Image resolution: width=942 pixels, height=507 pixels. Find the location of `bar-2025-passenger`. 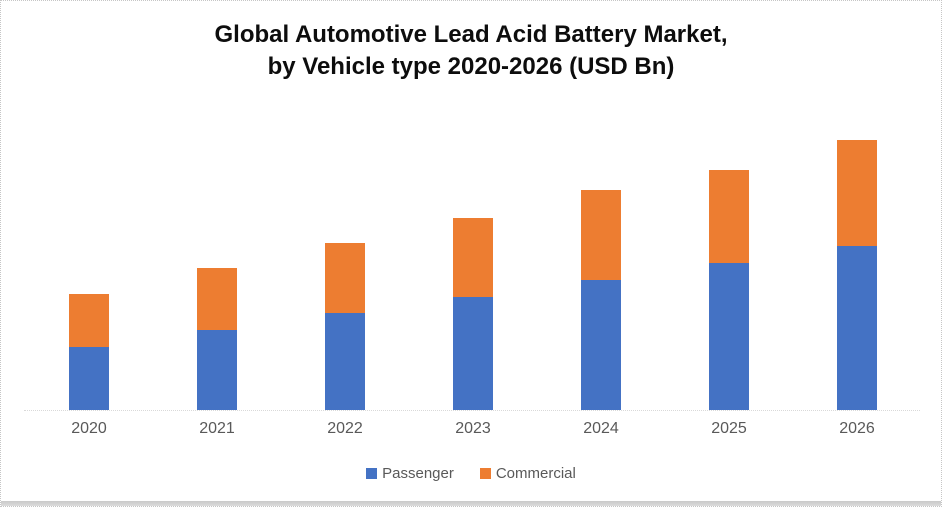

bar-2025-passenger is located at coordinates (729, 336).